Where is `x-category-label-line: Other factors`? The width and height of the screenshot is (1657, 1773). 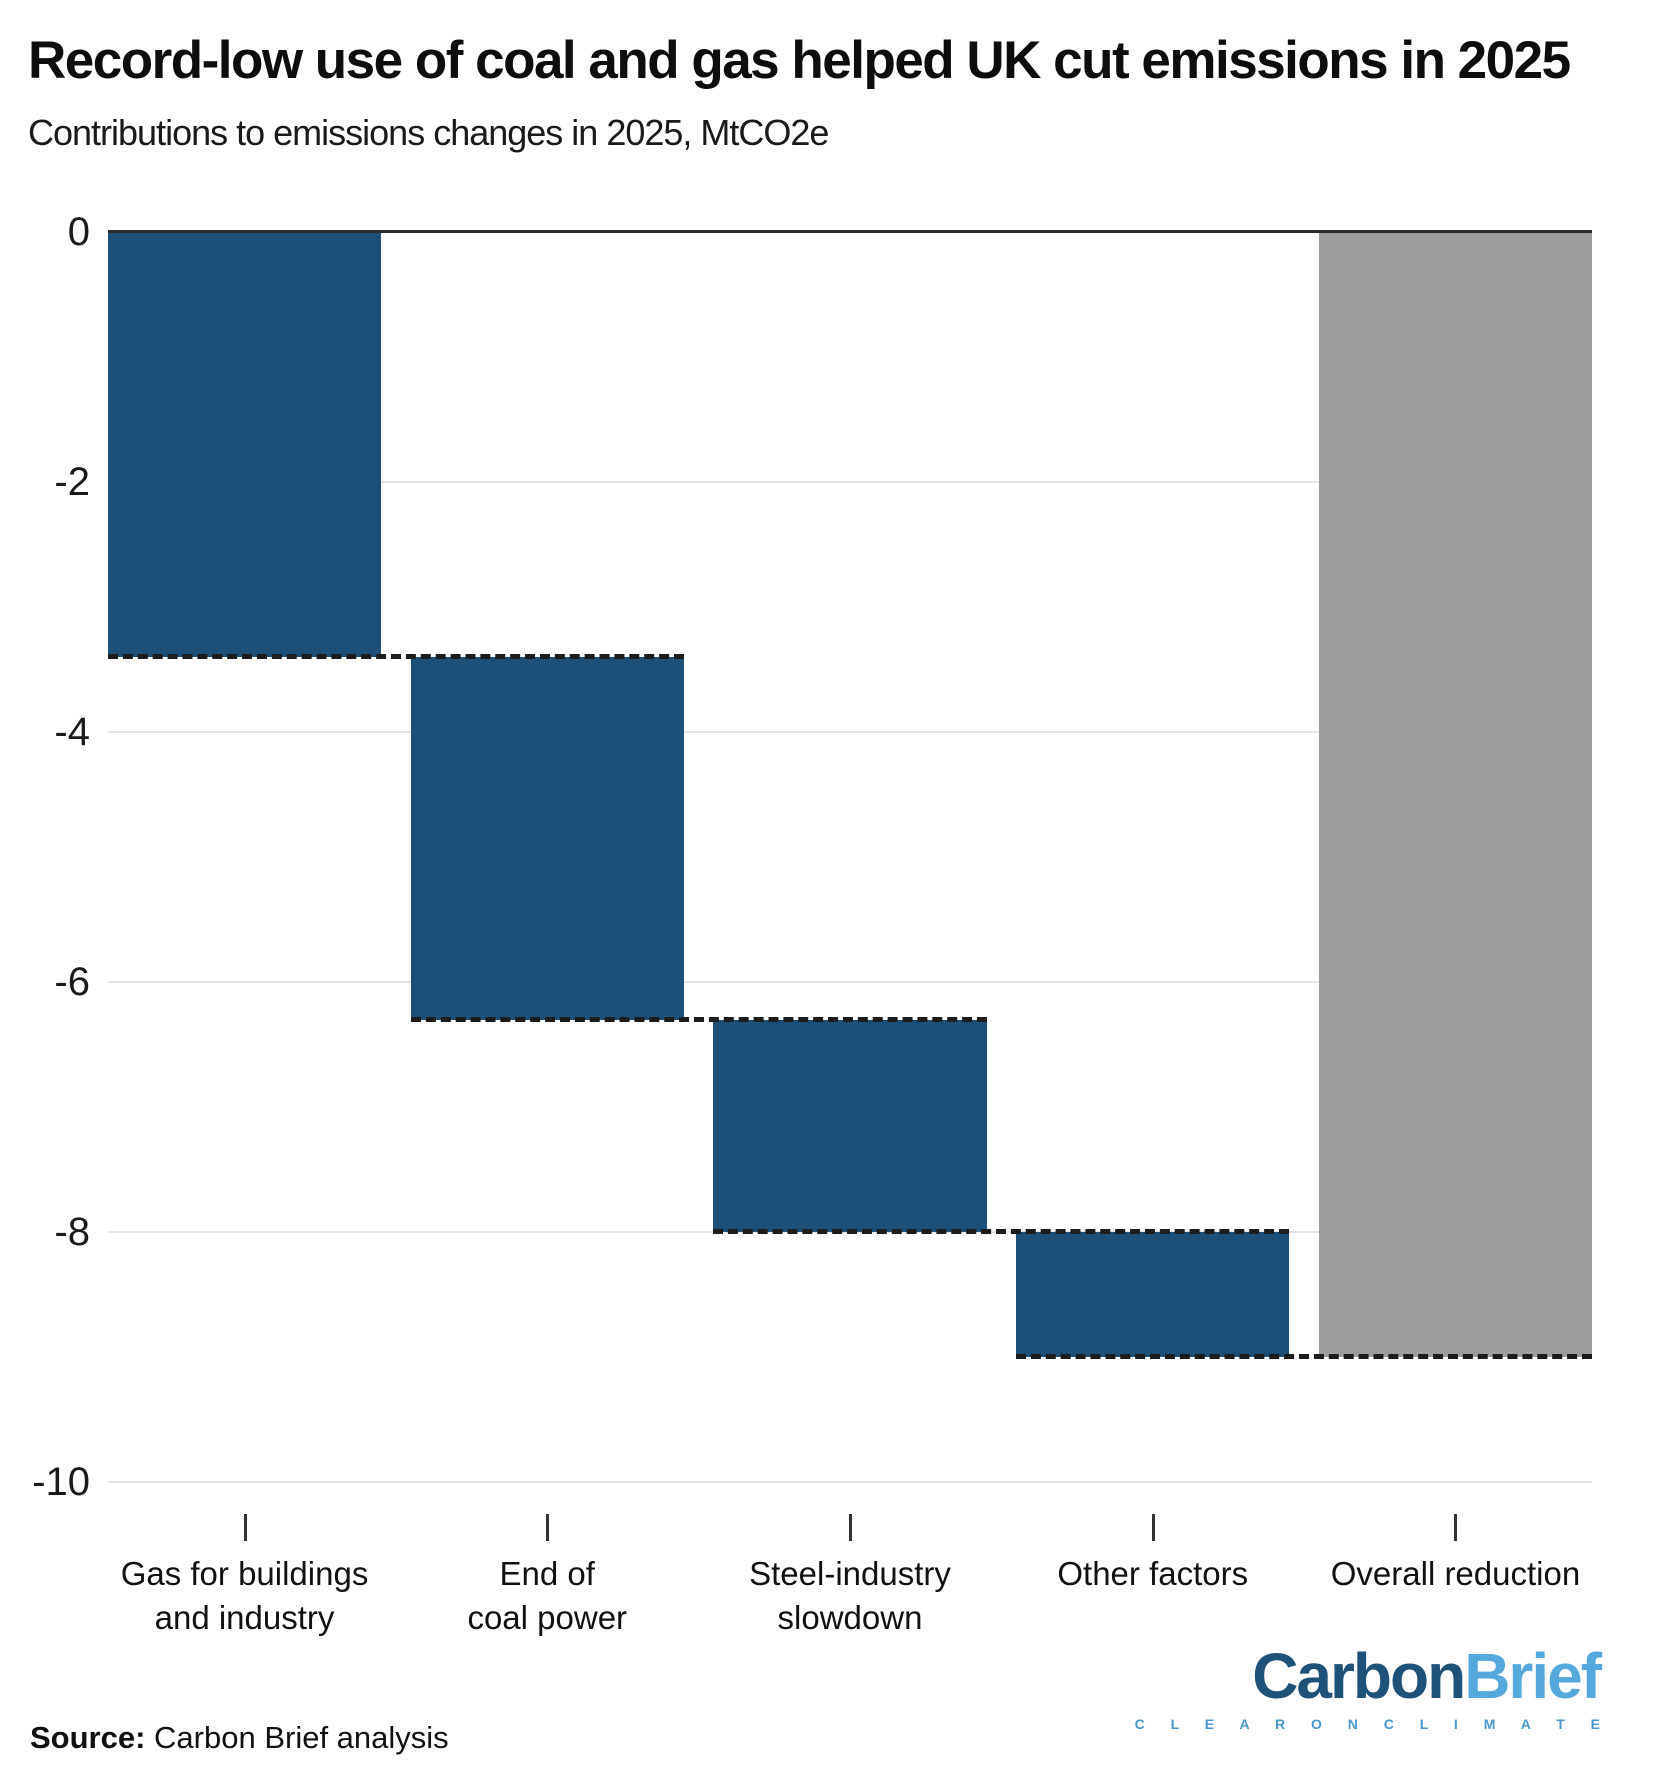 x-category-label-line: Other factors is located at coordinates (1153, 1573).